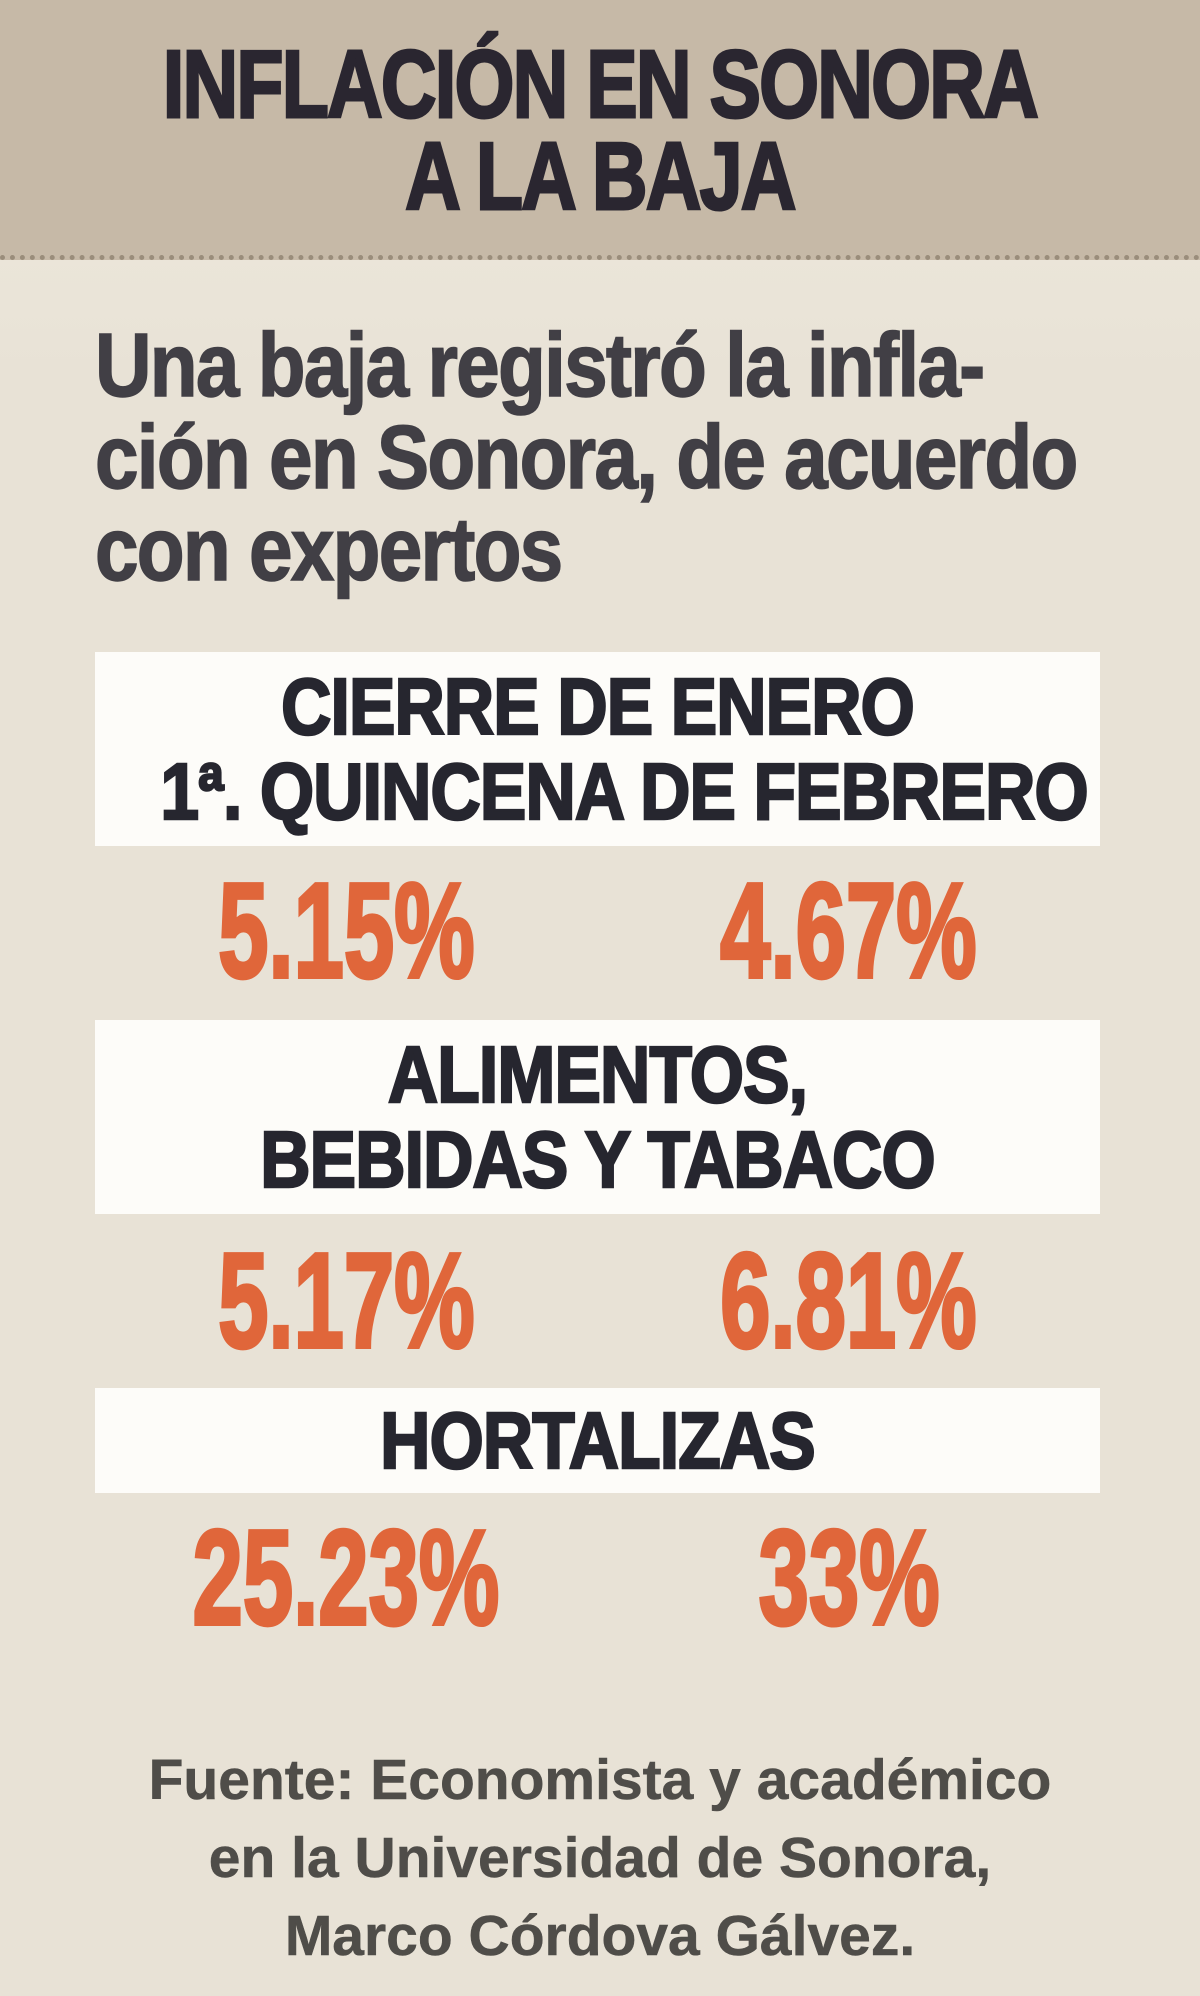 Image resolution: width=1200 pixels, height=1996 pixels. I want to click on values-row-alimentos: 5.17% 6.81%, so click(598, 1300).